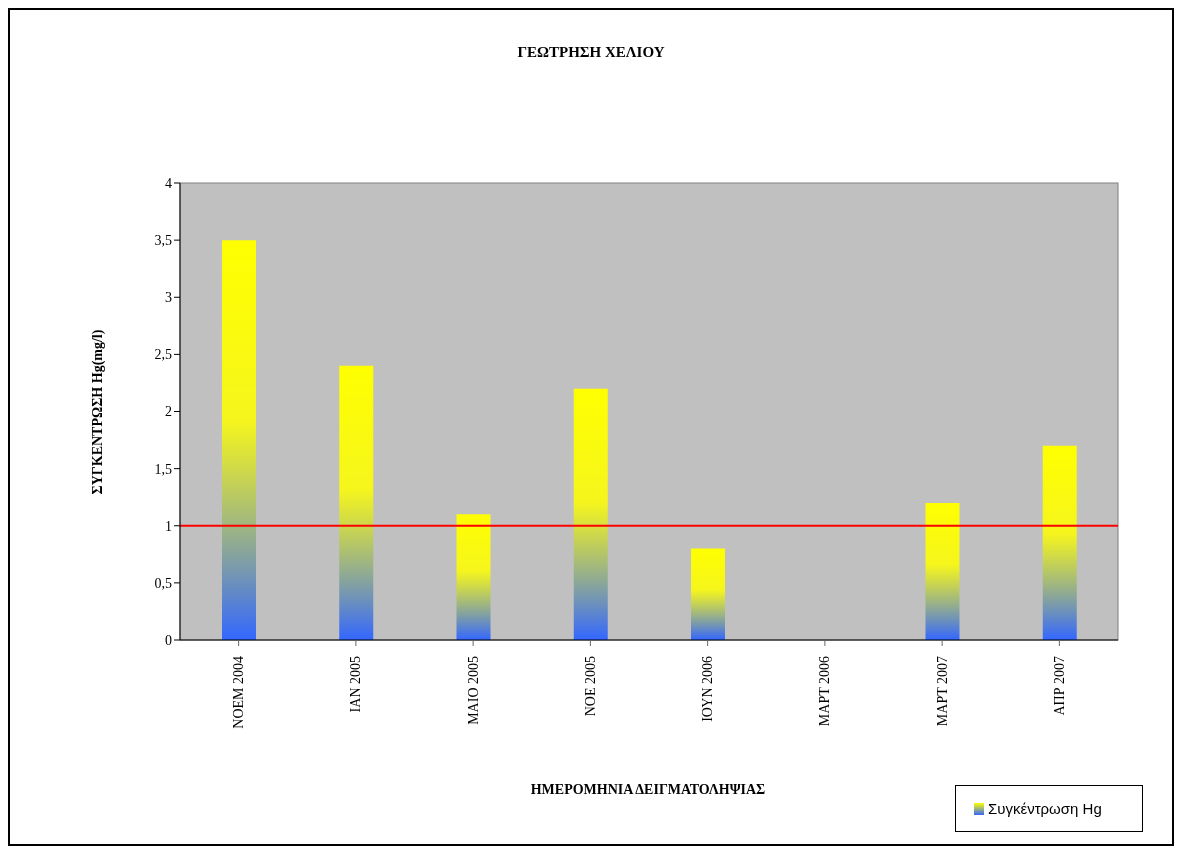 This screenshot has width=1180, height=852. What do you see at coordinates (708, 689) in the screenshot?
I see `x-tick-label: ΙΟΥΝ 2006` at bounding box center [708, 689].